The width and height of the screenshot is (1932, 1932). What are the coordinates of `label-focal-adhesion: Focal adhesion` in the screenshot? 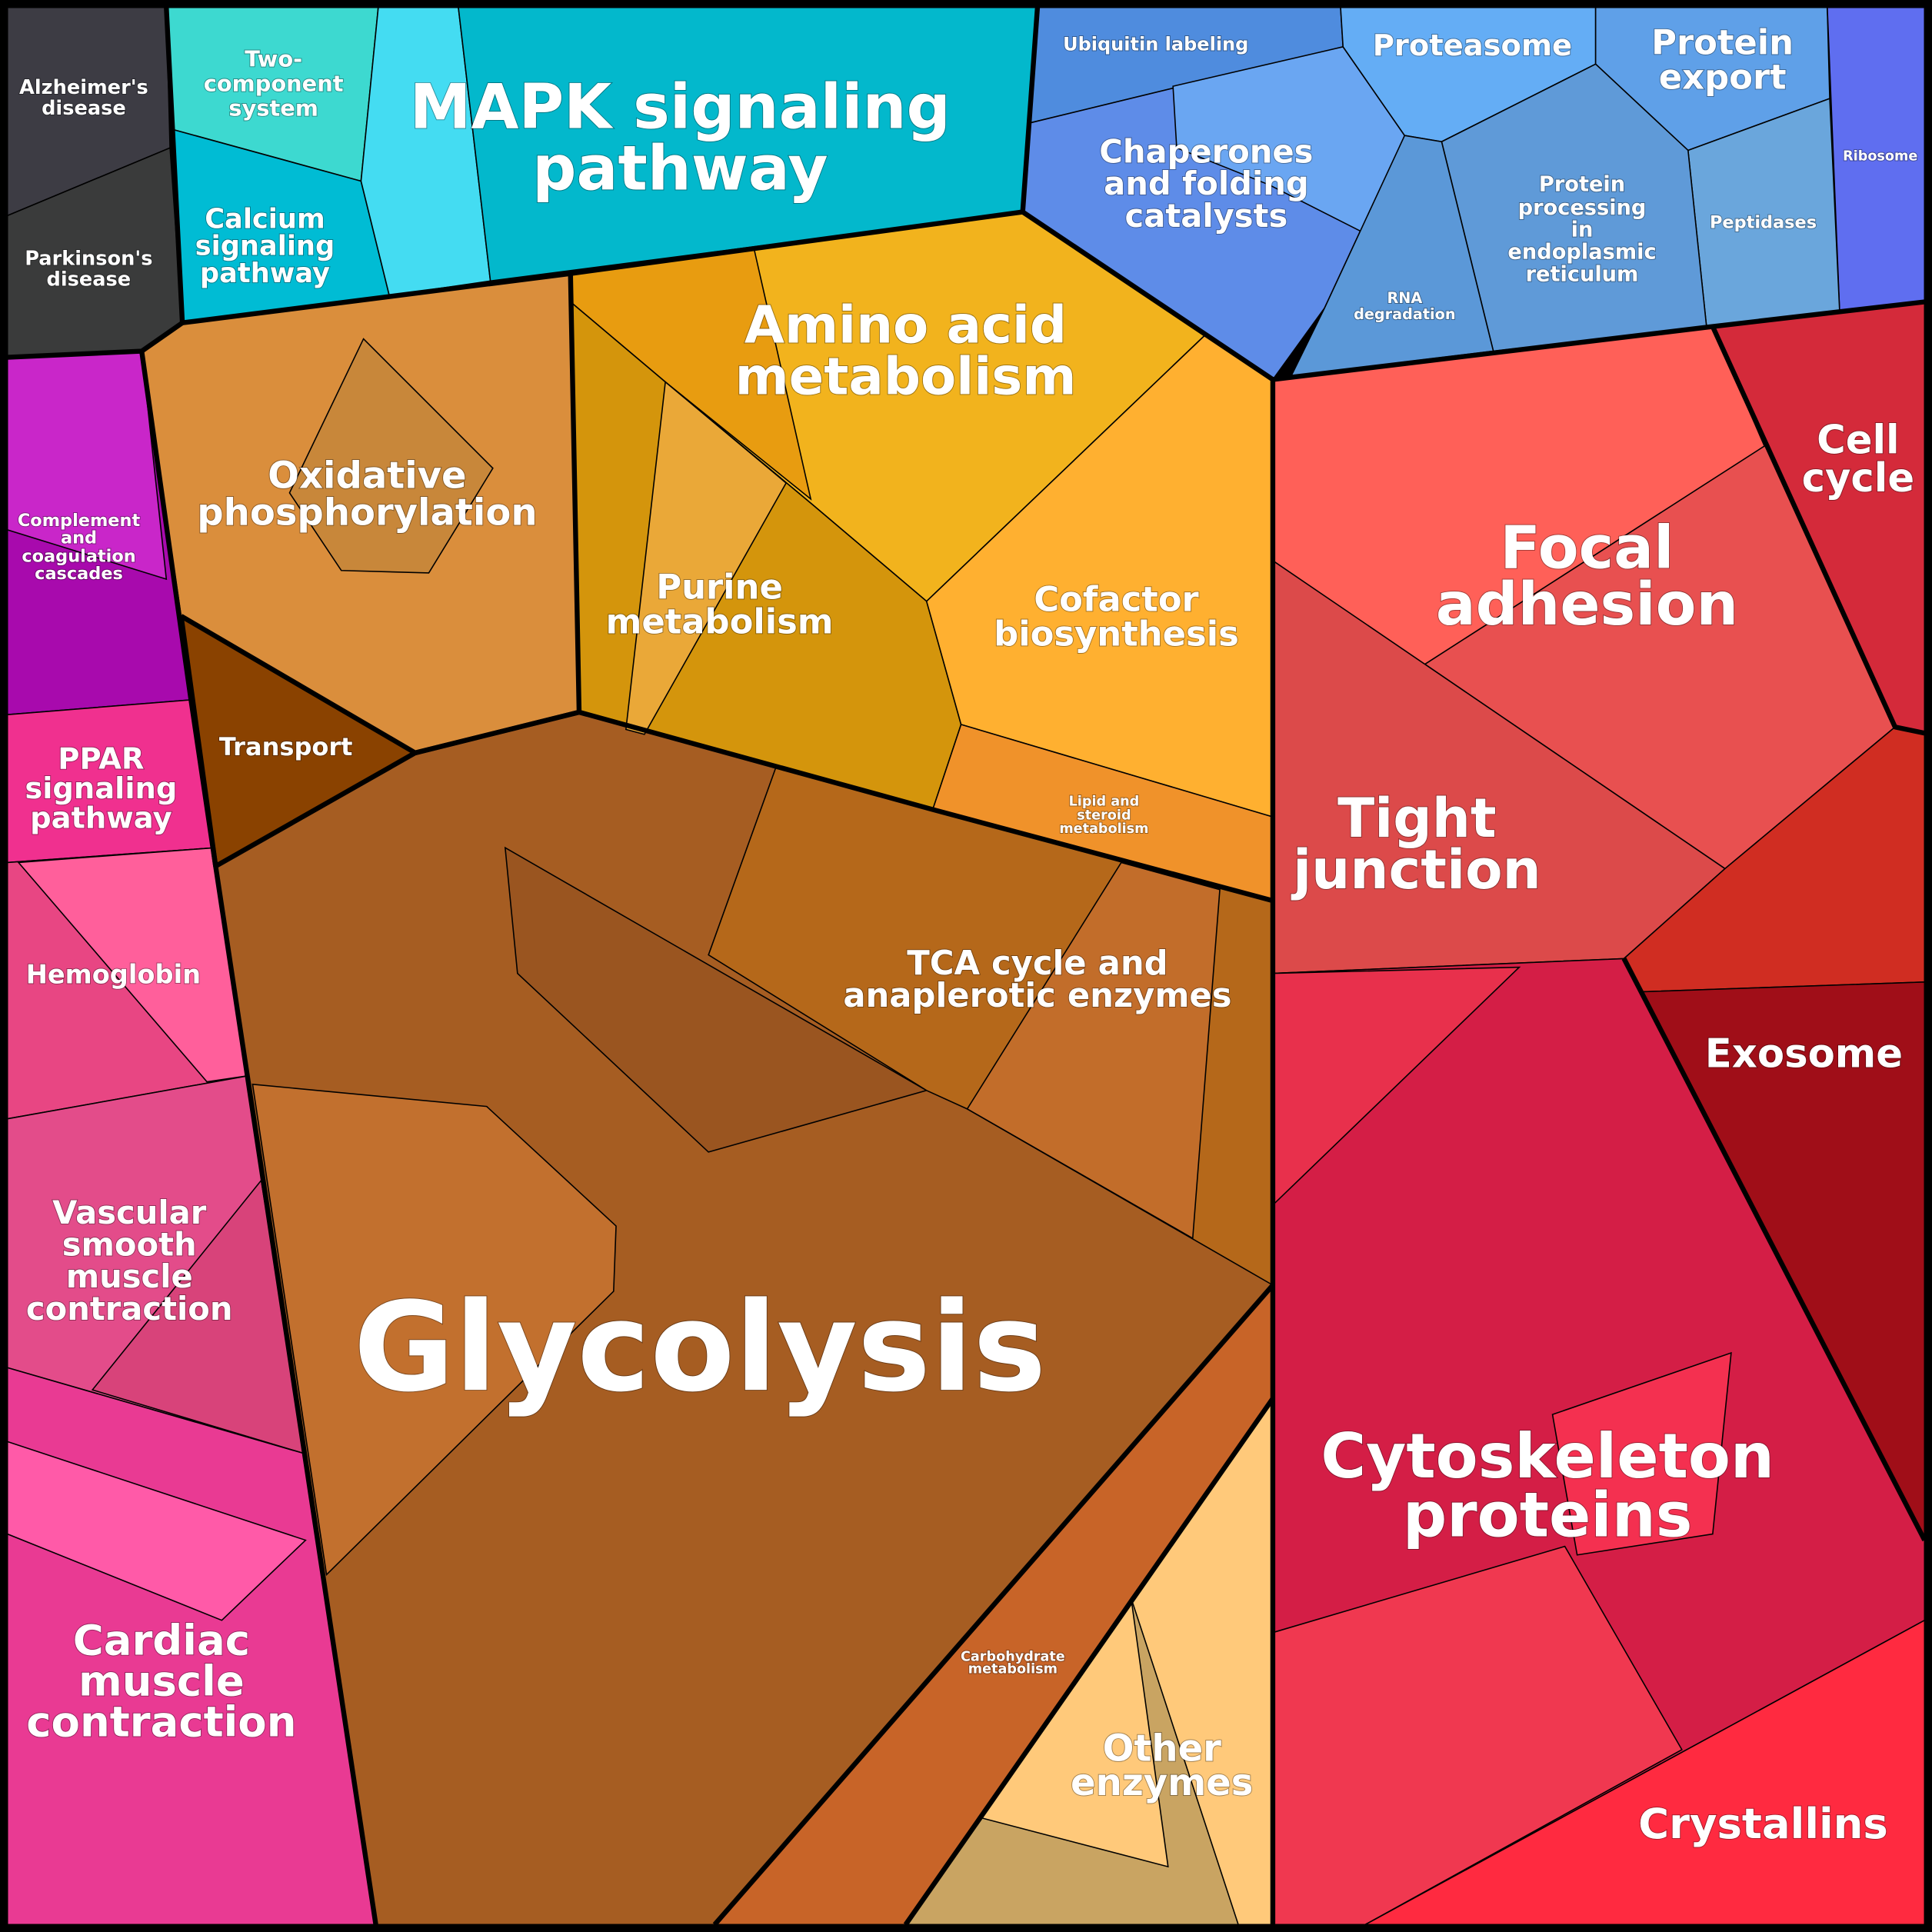 It's located at (1587, 577).